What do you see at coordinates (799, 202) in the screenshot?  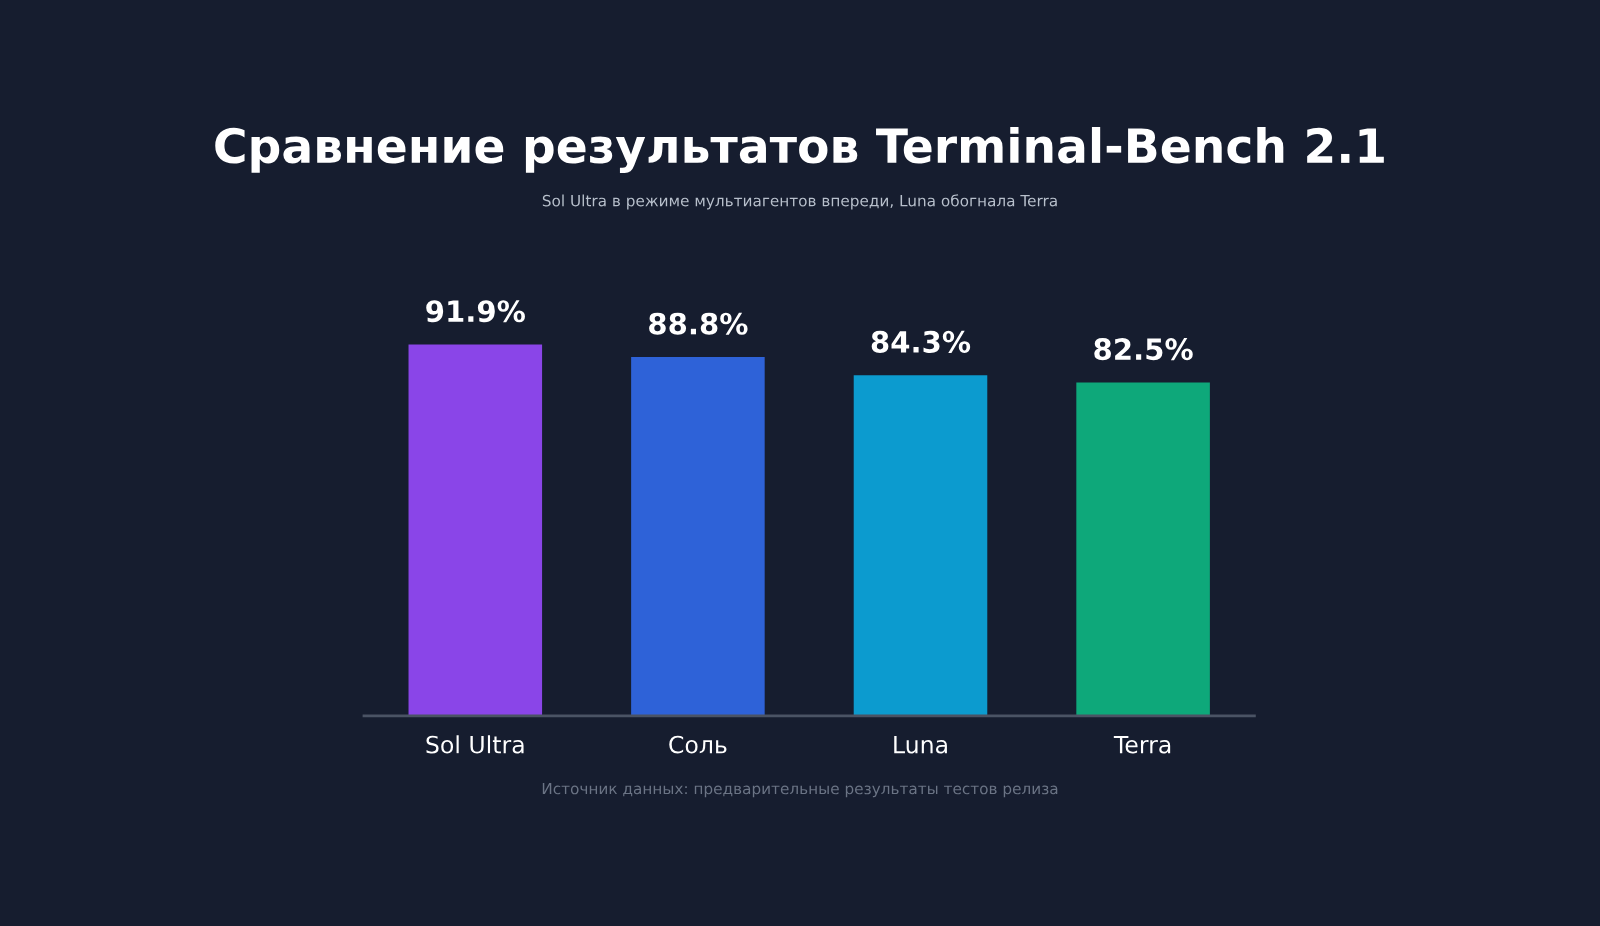 I see `chart-subtitle: Sol Ultra в режиме мультиагентов впереди, Luna обогнала Terra` at bounding box center [799, 202].